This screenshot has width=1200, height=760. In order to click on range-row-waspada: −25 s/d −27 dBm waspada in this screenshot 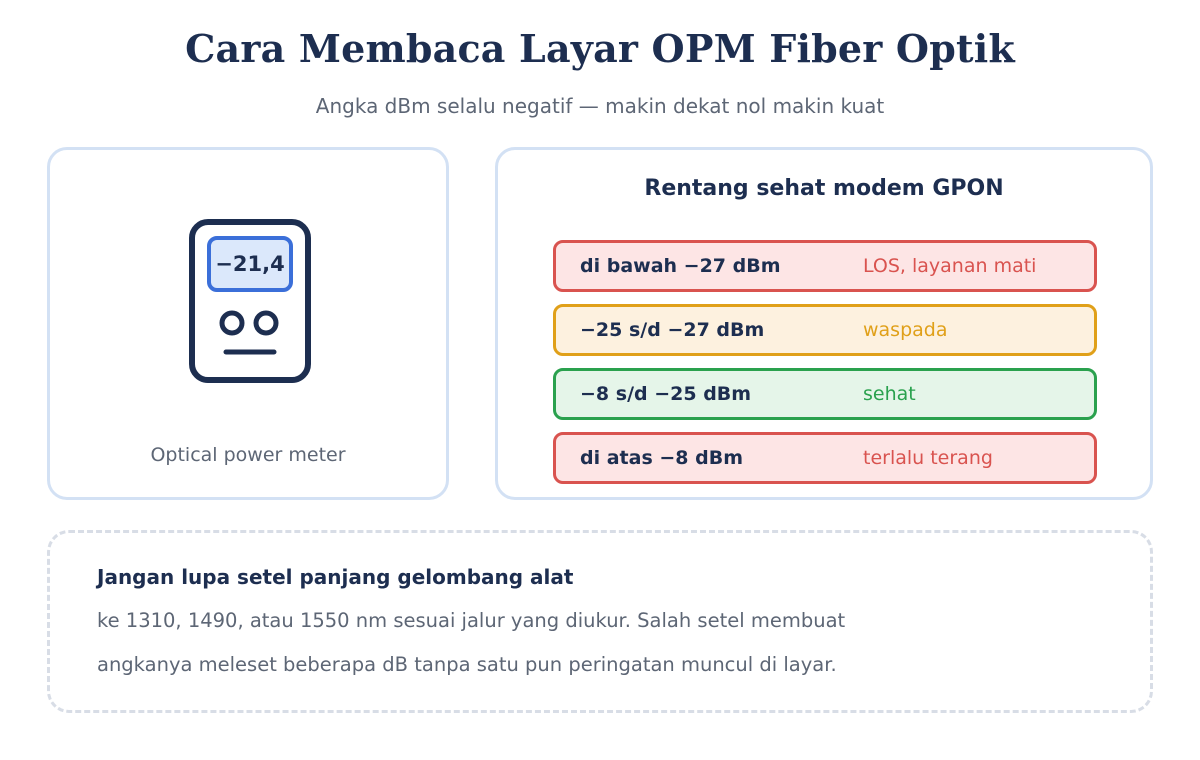, I will do `click(825, 330)`.